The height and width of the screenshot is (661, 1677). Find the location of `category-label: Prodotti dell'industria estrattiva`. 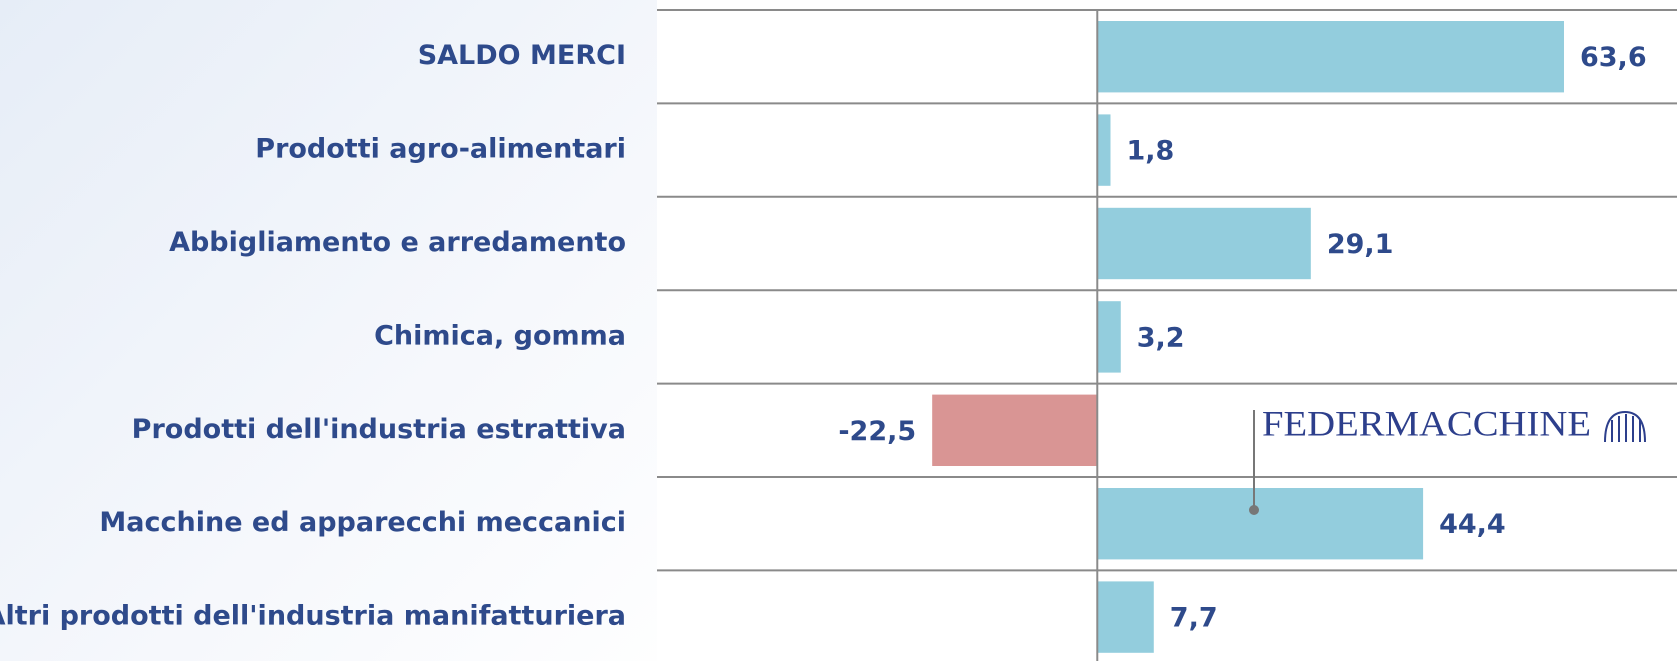

category-label: Prodotti dell'industria estrattiva is located at coordinates (379, 429).